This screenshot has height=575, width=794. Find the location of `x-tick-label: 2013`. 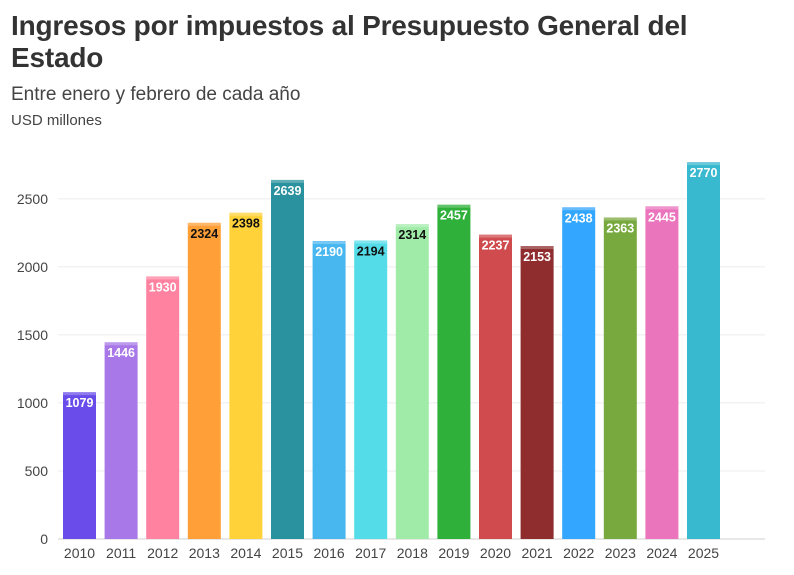

x-tick-label: 2013 is located at coordinates (204, 553).